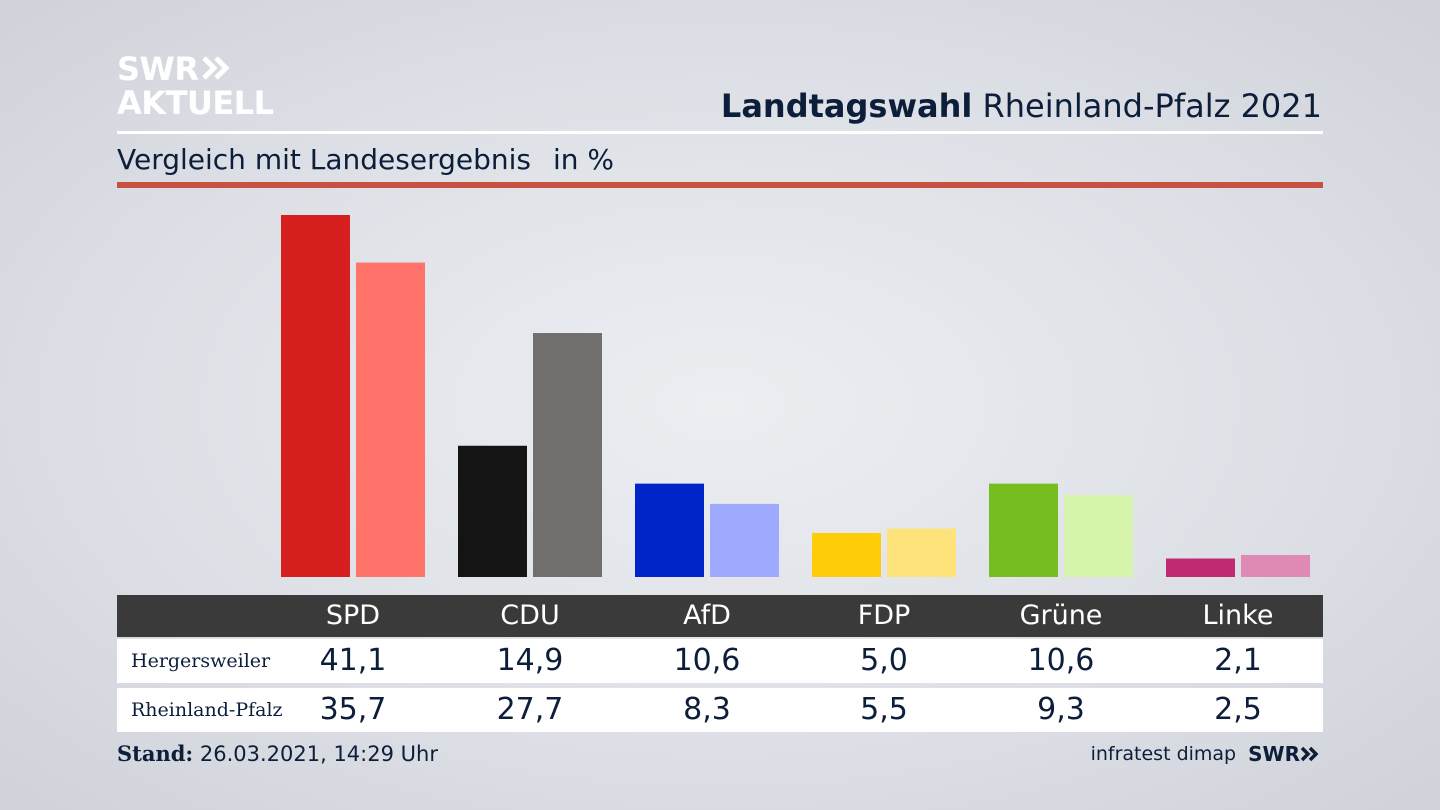 This screenshot has height=810, width=1440. What do you see at coordinates (1061, 709) in the screenshot?
I see `value-gruene-state: 9,3` at bounding box center [1061, 709].